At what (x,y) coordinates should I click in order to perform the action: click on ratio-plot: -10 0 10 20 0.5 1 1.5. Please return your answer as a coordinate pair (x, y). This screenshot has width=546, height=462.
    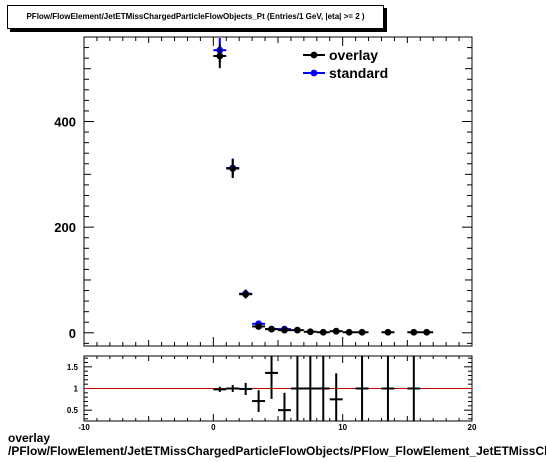
    Looking at the image, I should click on (272, 393).